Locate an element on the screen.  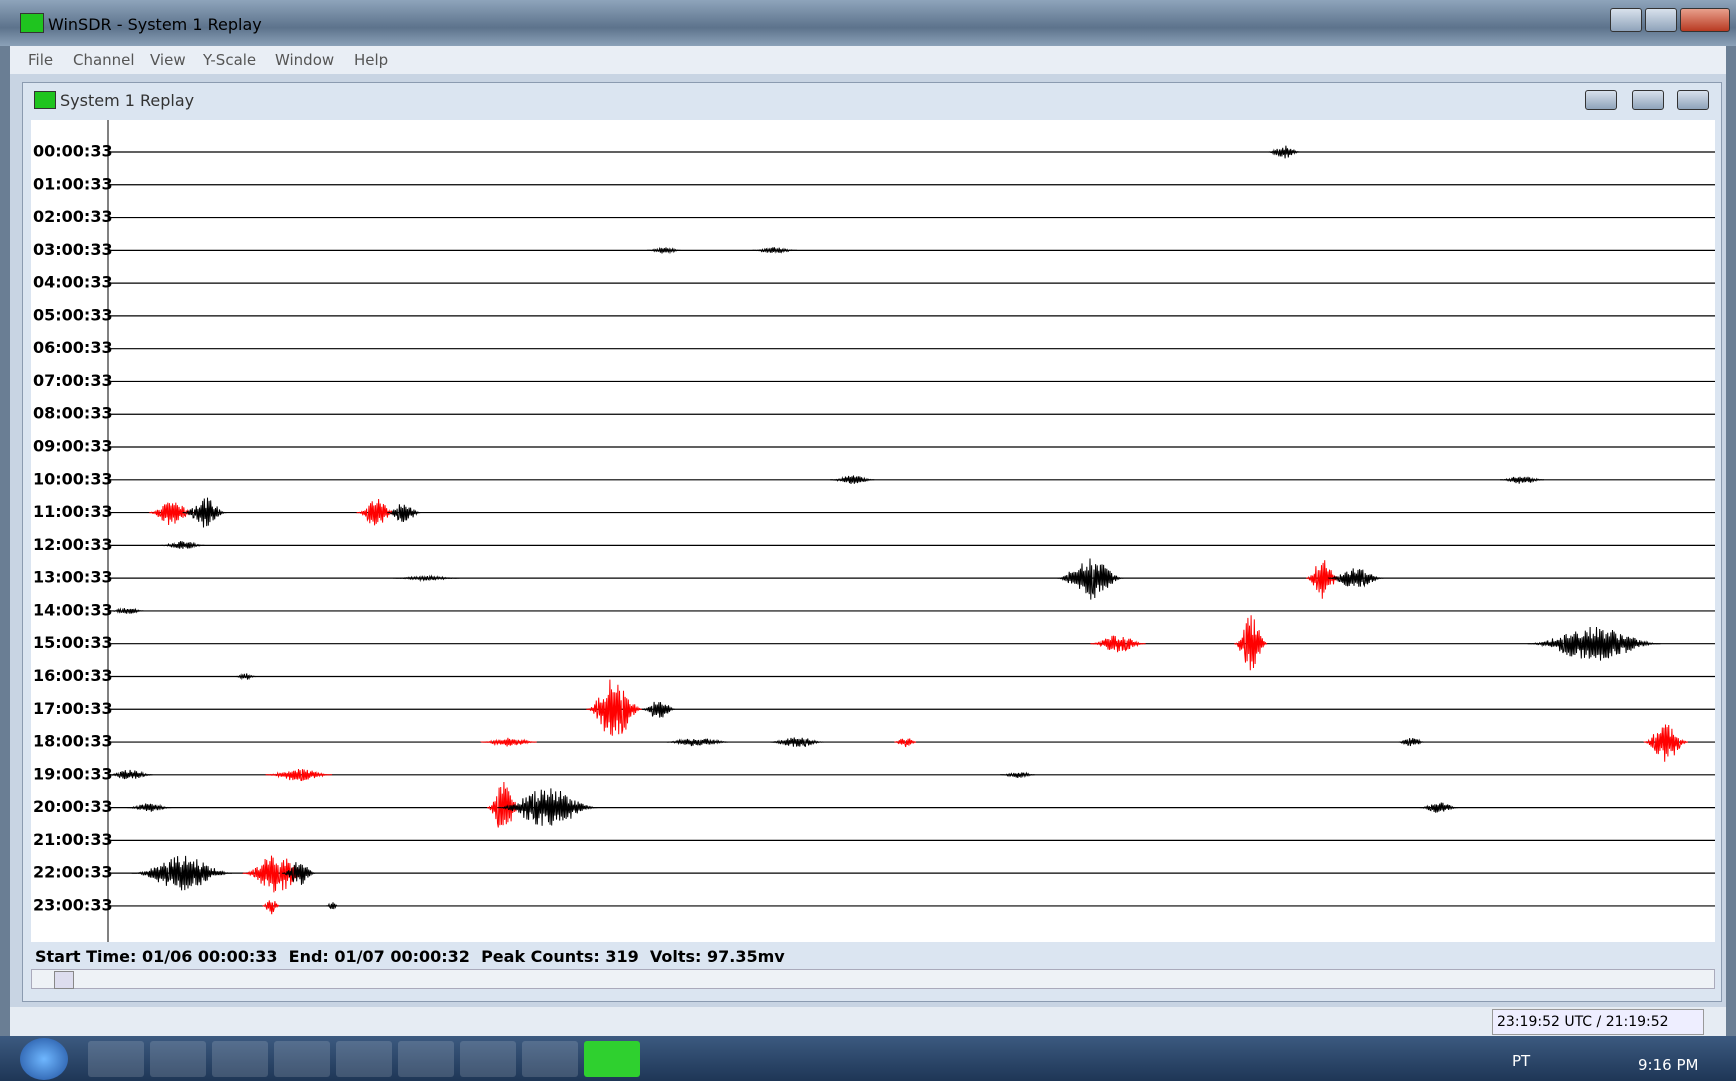
row-time-label: 14:00:33 is located at coordinates (73, 609).